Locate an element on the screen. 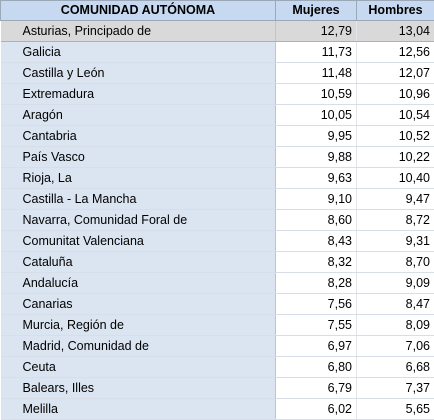  cell-comunidad: Navarra, Comunidad Foral de is located at coordinates (138, 220).